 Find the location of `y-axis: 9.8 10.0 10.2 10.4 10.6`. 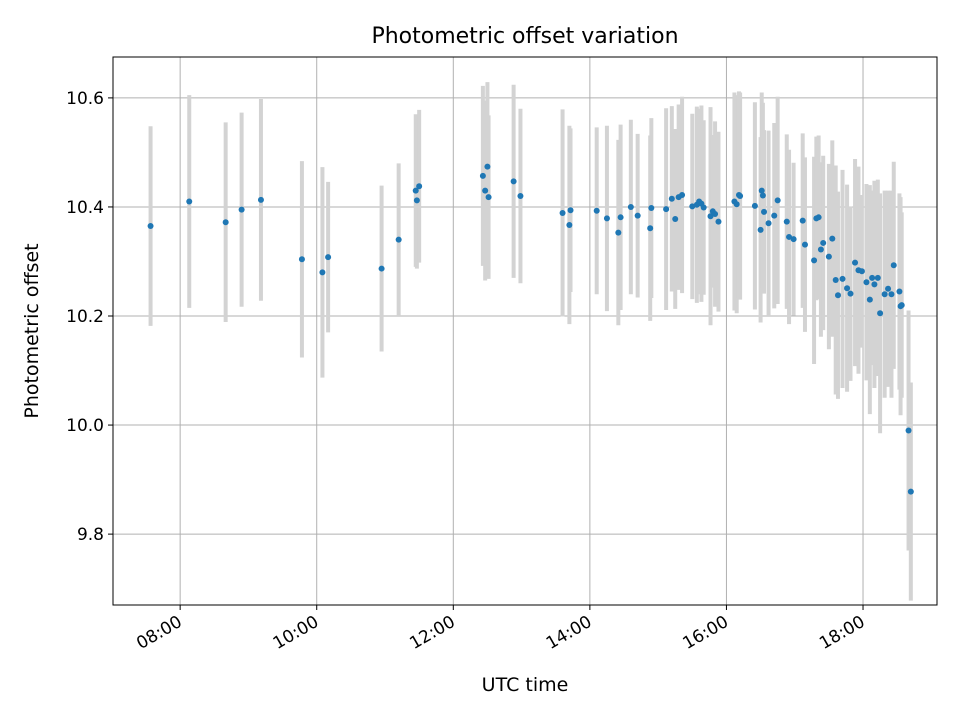

y-axis: 9.8 10.0 10.2 10.4 10.6 is located at coordinates (89, 317).